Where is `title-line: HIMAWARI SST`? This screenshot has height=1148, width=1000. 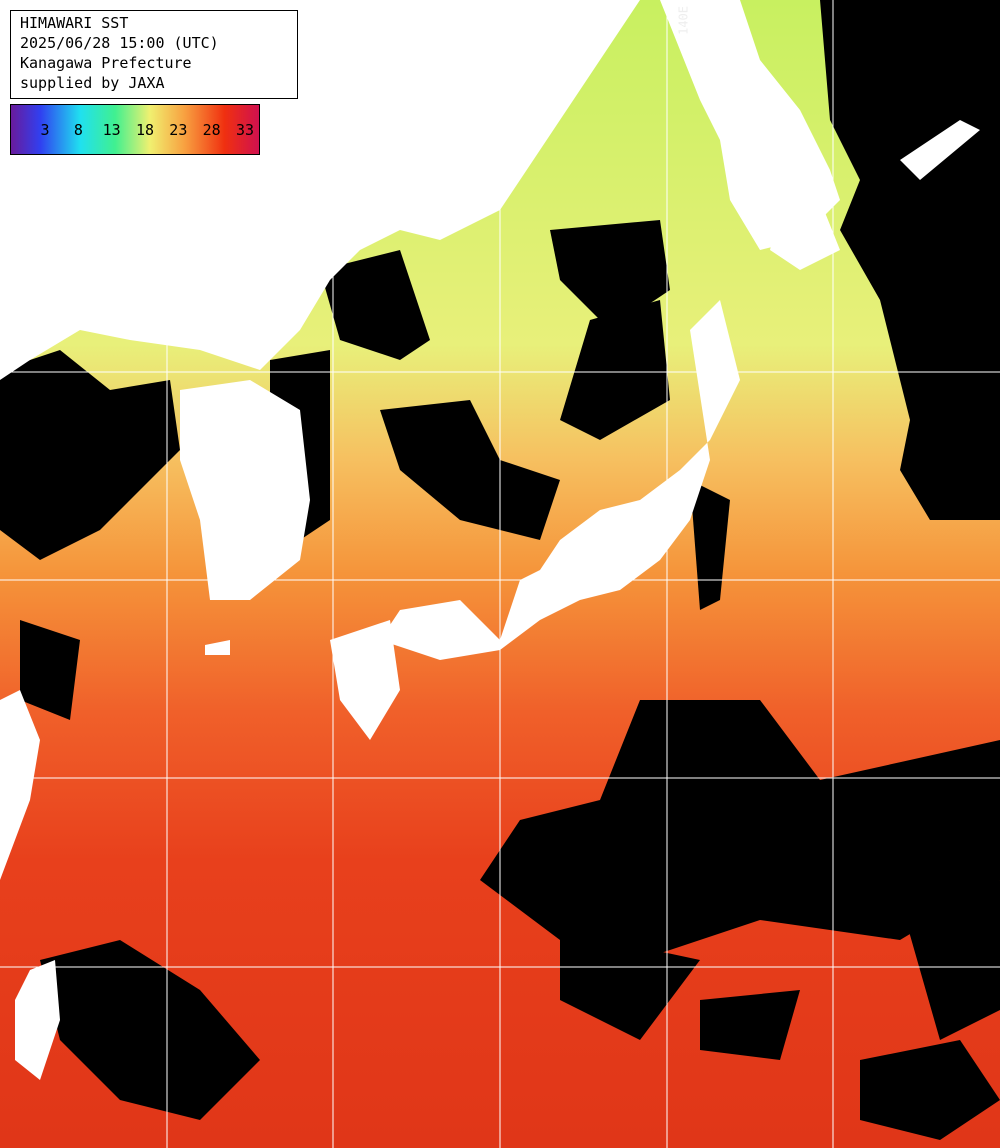
title-line: HIMAWARI SST is located at coordinates (74, 23).